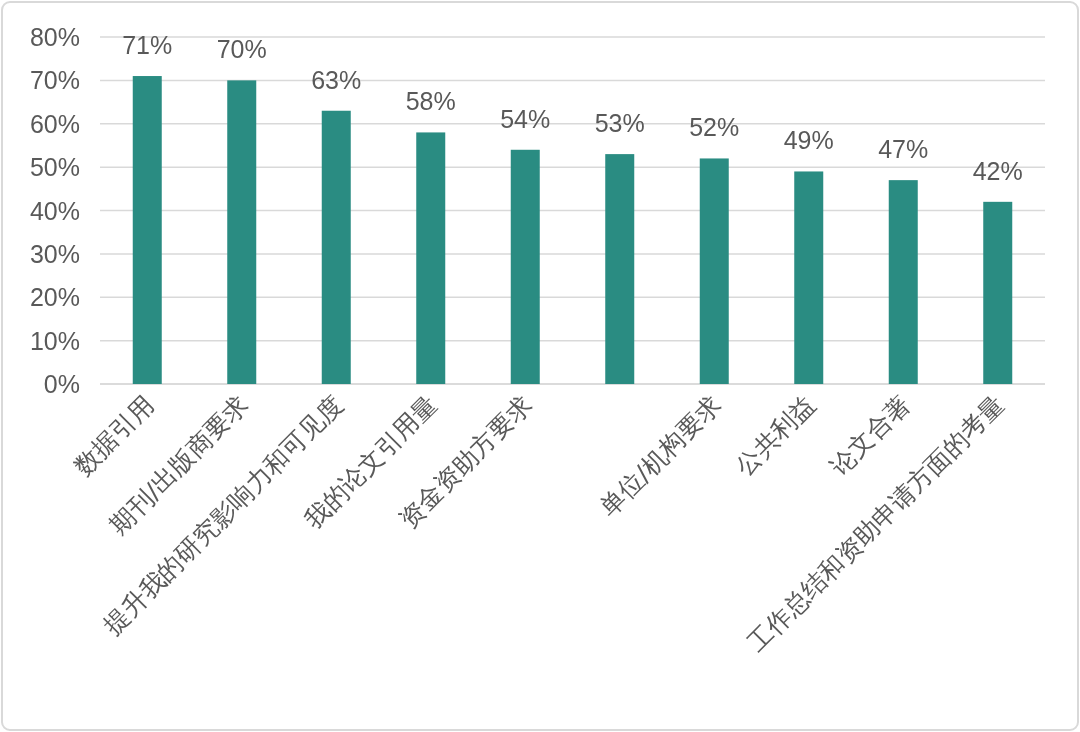  I want to click on data-label: 54%, so click(525, 118).